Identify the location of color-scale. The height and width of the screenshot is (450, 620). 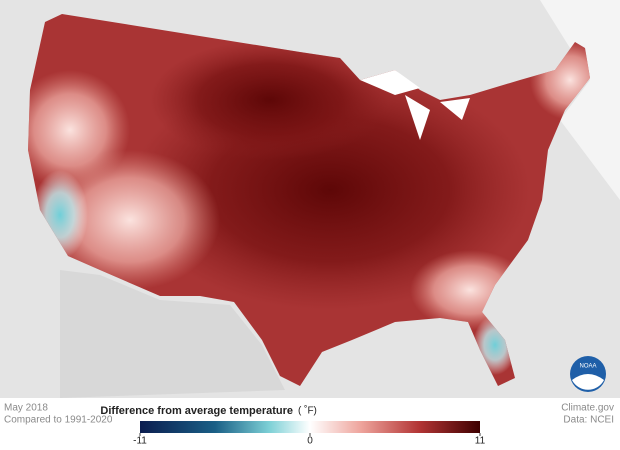
(310, 427).